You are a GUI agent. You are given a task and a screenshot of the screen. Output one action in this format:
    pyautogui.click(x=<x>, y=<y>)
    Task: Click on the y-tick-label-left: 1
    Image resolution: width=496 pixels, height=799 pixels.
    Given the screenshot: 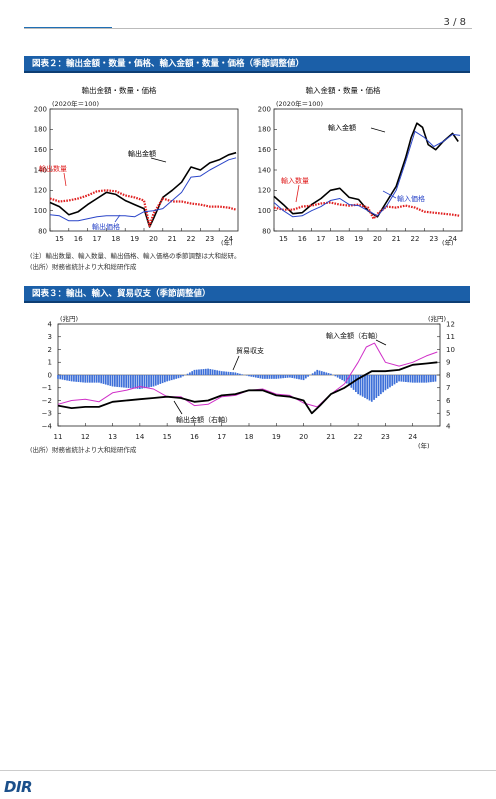 What is the action you would take?
    pyautogui.click(x=50, y=363)
    